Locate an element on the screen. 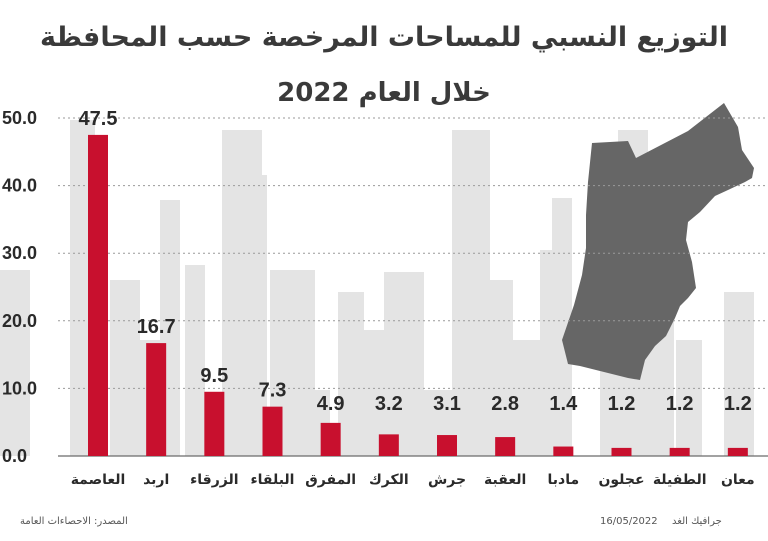 The height and width of the screenshot is (541, 768). y-axis-ticks: 0.0 10.0 20.0 30.0 40.0 50.0 is located at coordinates (19, 287).